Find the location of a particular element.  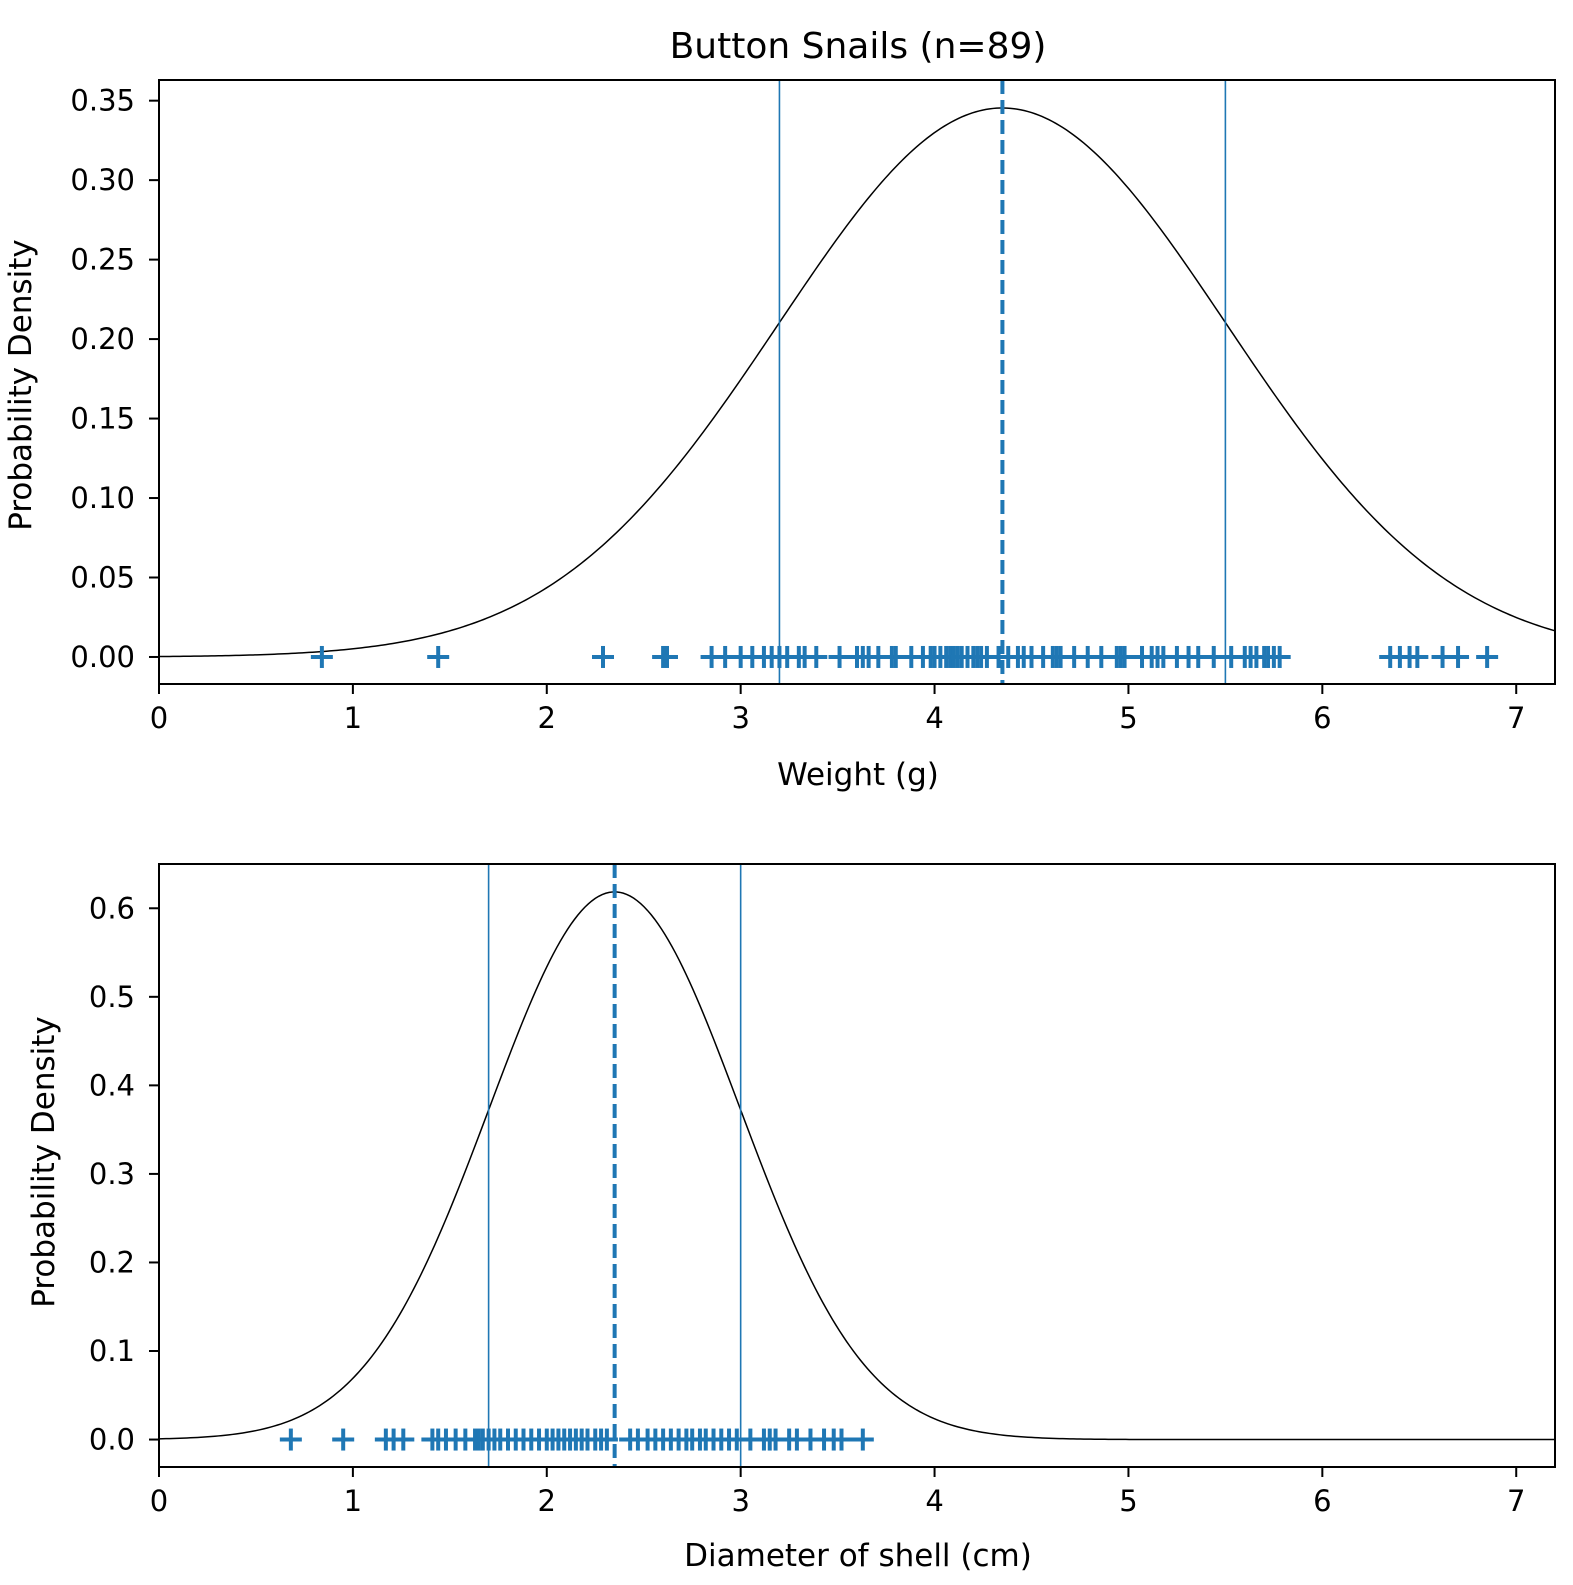

diameter-x-tick-label: 2 is located at coordinates (547, 1501).